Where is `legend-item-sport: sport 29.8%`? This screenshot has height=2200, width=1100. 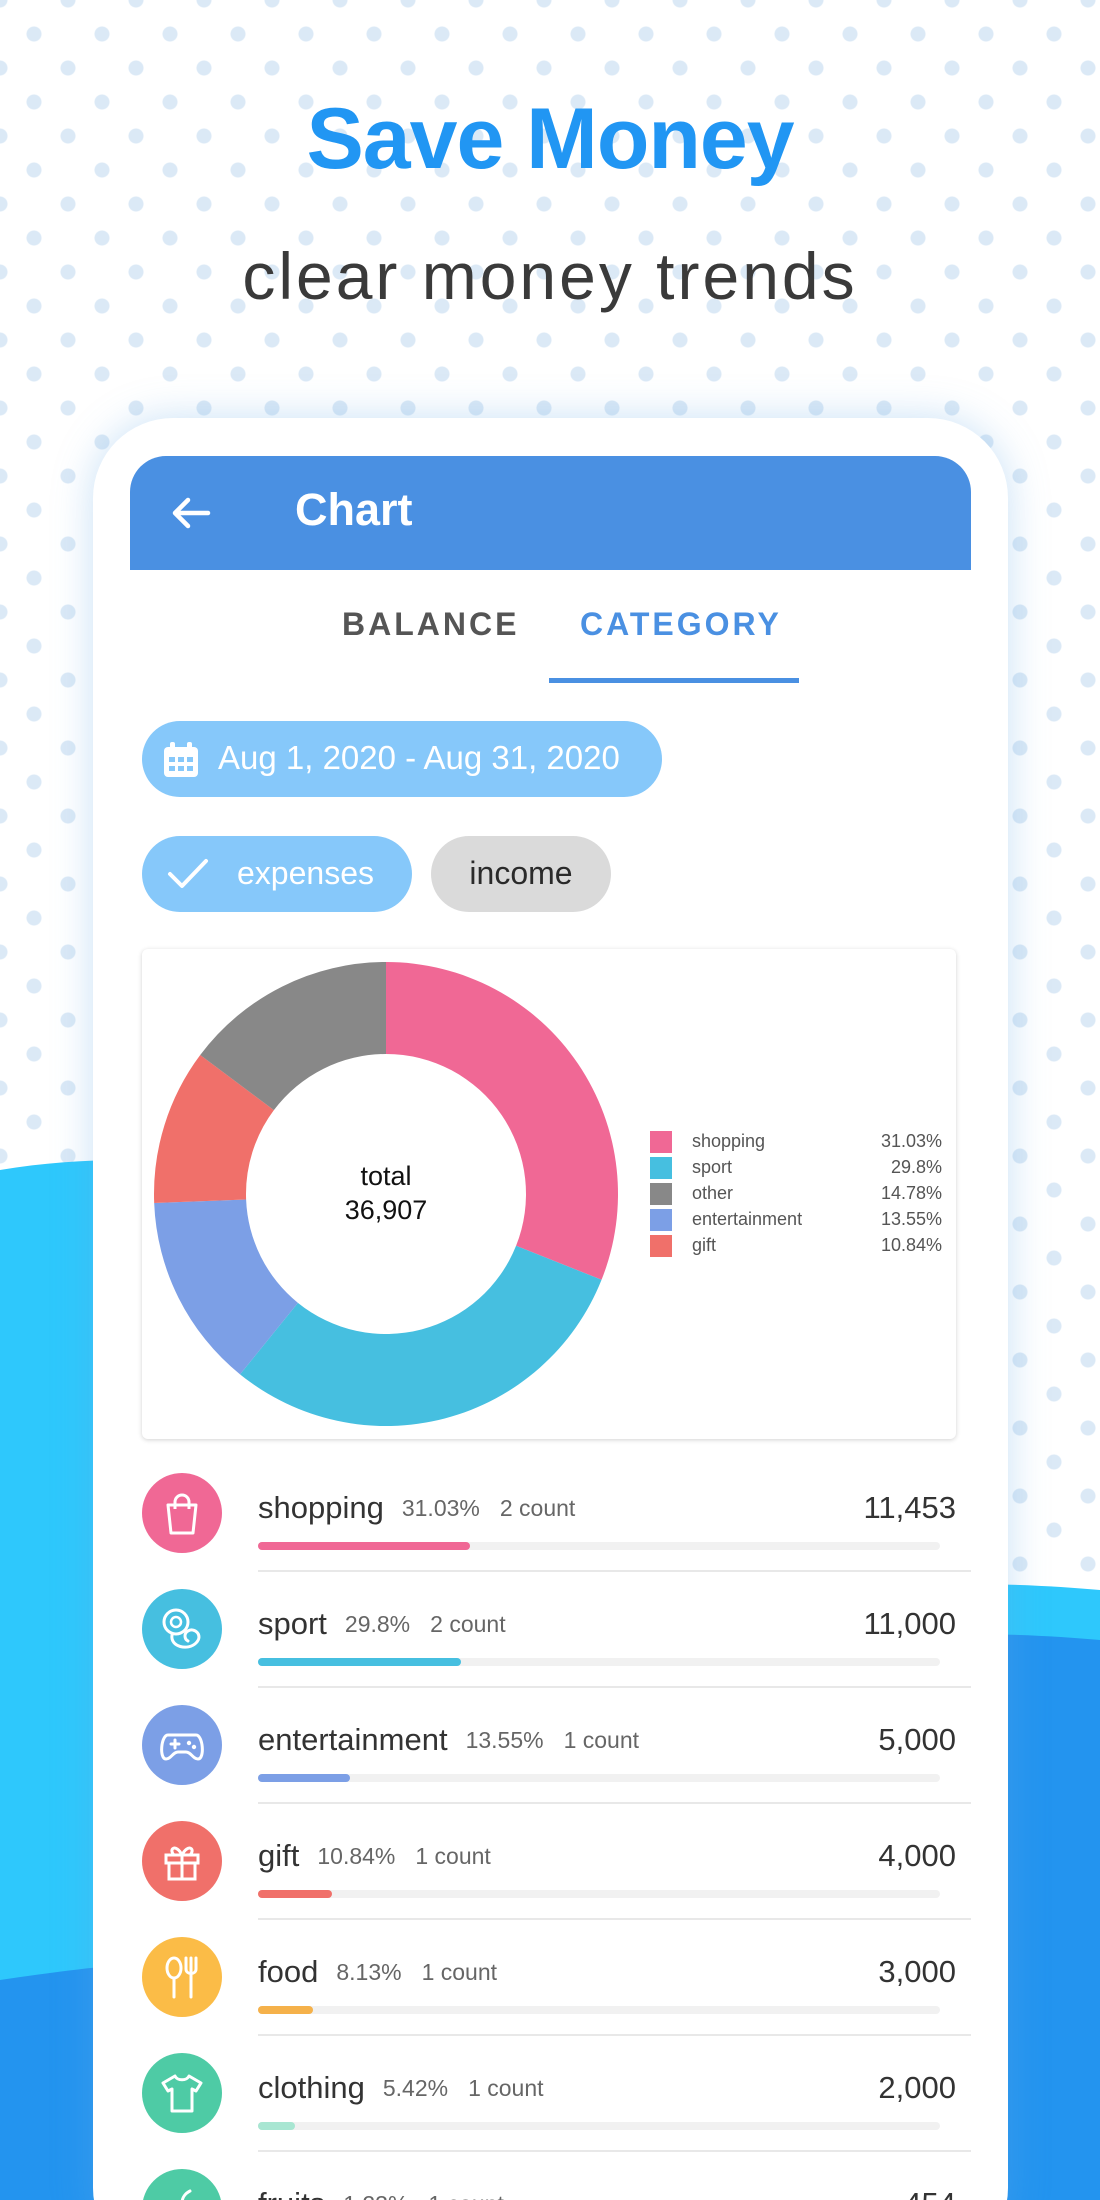
legend-item-sport: sport 29.8% is located at coordinates (800, 1168).